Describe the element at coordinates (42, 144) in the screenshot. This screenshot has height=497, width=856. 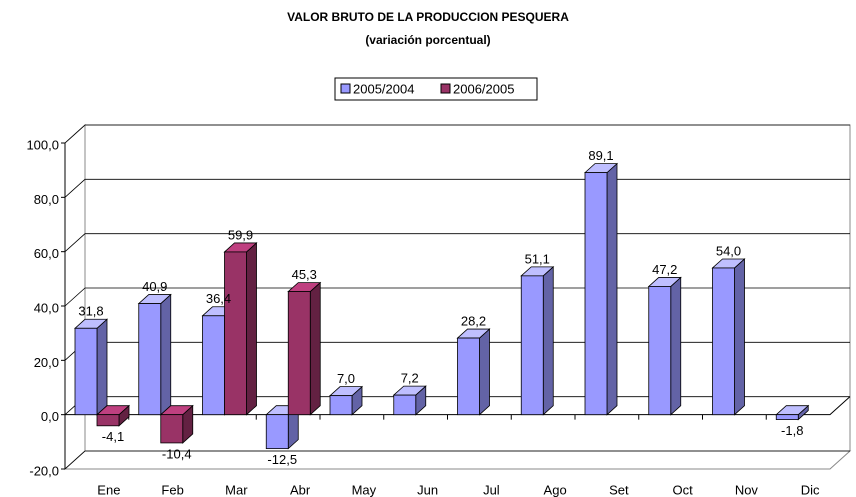
I see `y-tick-label: 100,0` at that location.